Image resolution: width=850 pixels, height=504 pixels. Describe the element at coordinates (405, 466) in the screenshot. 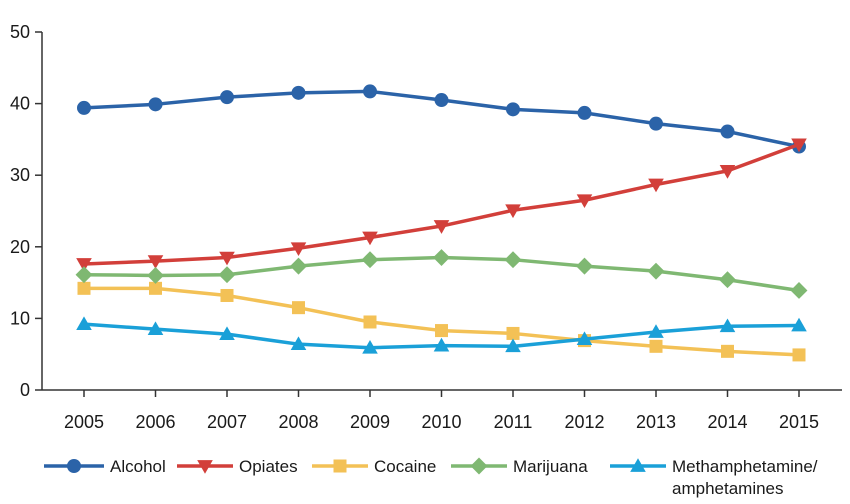

I see `legend-label: Cocaine` at that location.